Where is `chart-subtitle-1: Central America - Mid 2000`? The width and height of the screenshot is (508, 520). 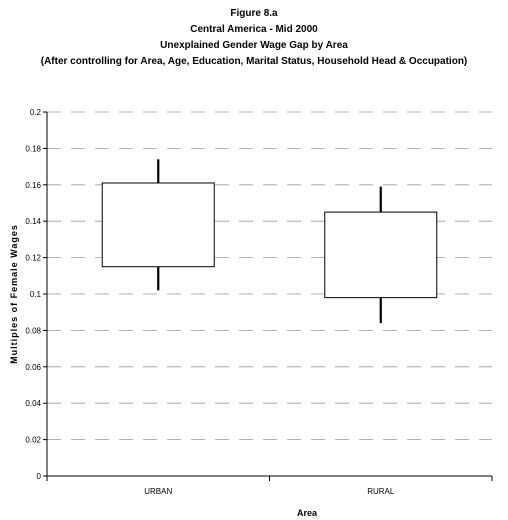 chart-subtitle-1: Central America - Mid 2000 is located at coordinates (254, 29).